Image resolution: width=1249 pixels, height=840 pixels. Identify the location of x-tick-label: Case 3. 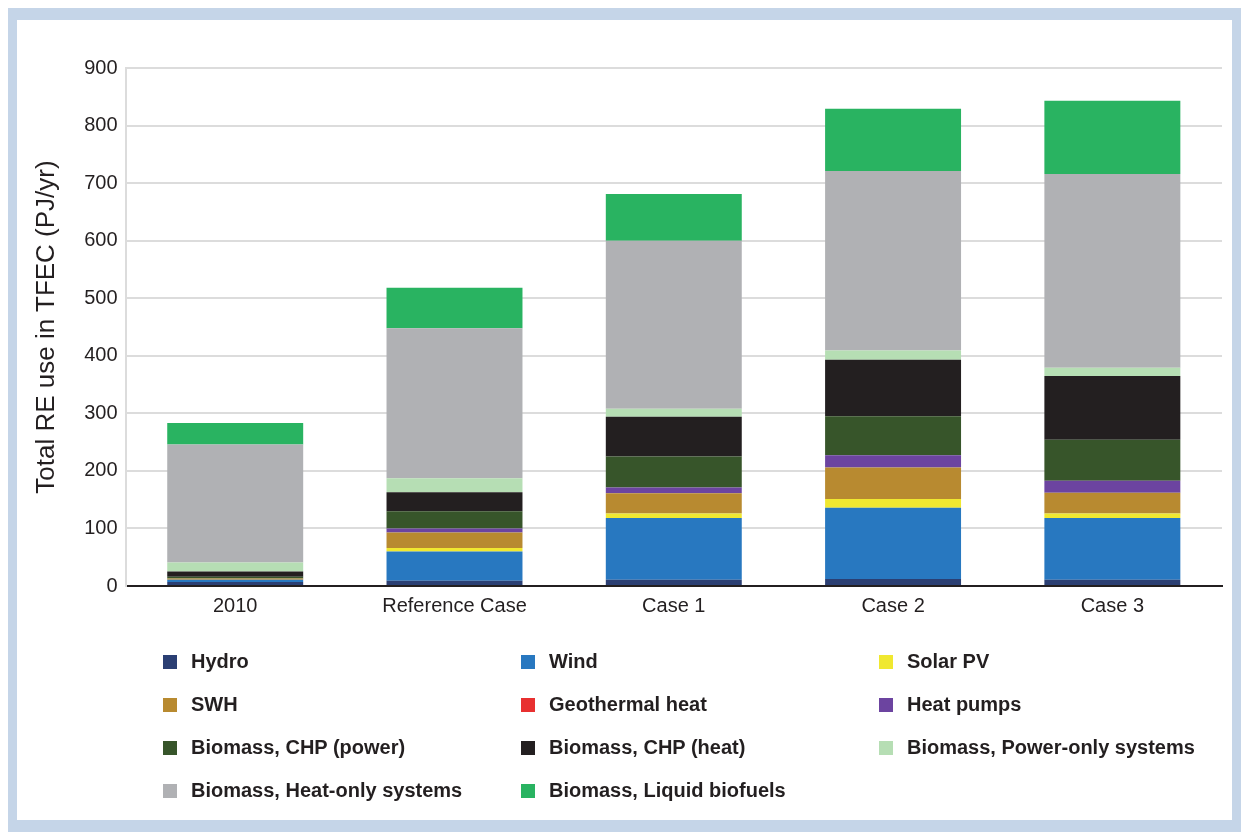
(1112, 604).